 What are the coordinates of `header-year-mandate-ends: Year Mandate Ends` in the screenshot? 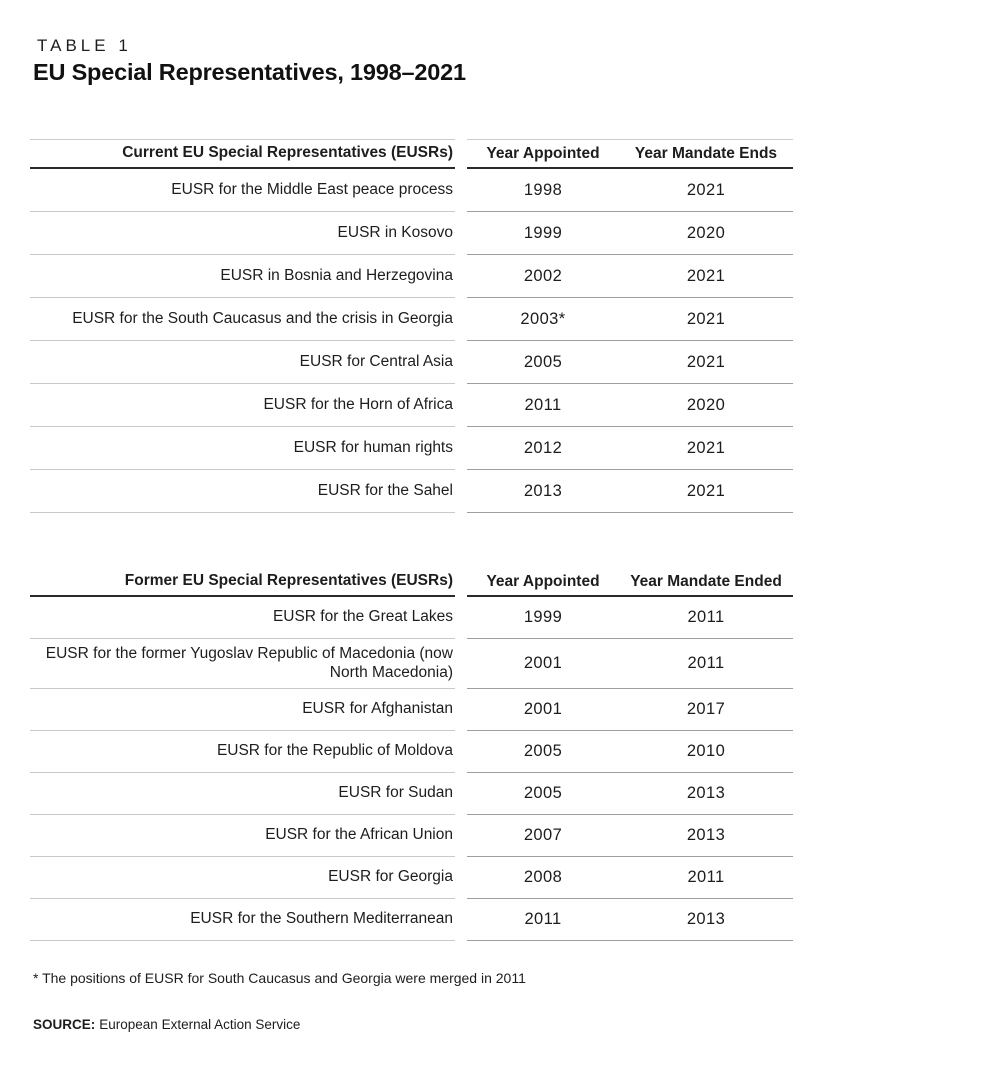 It's located at (706, 153).